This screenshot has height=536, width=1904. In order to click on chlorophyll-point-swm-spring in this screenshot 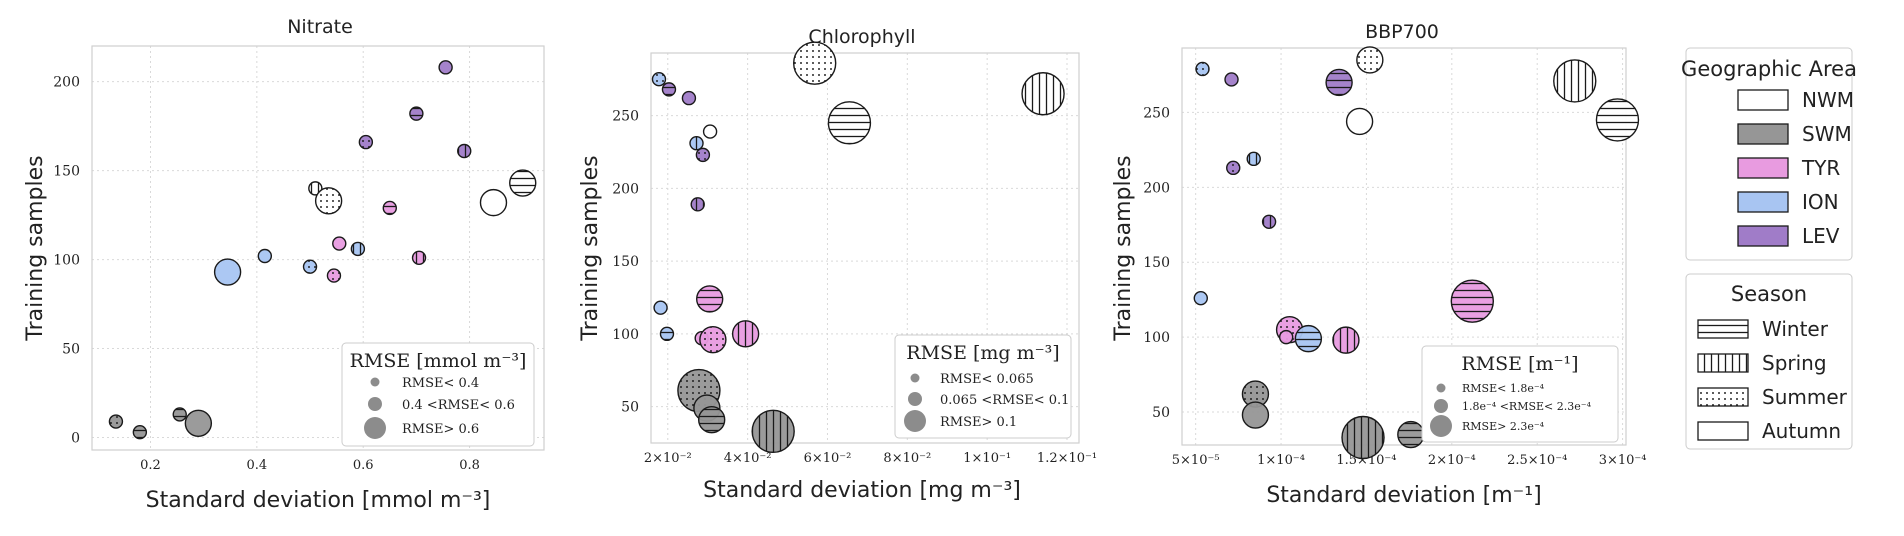, I will do `click(773, 431)`.